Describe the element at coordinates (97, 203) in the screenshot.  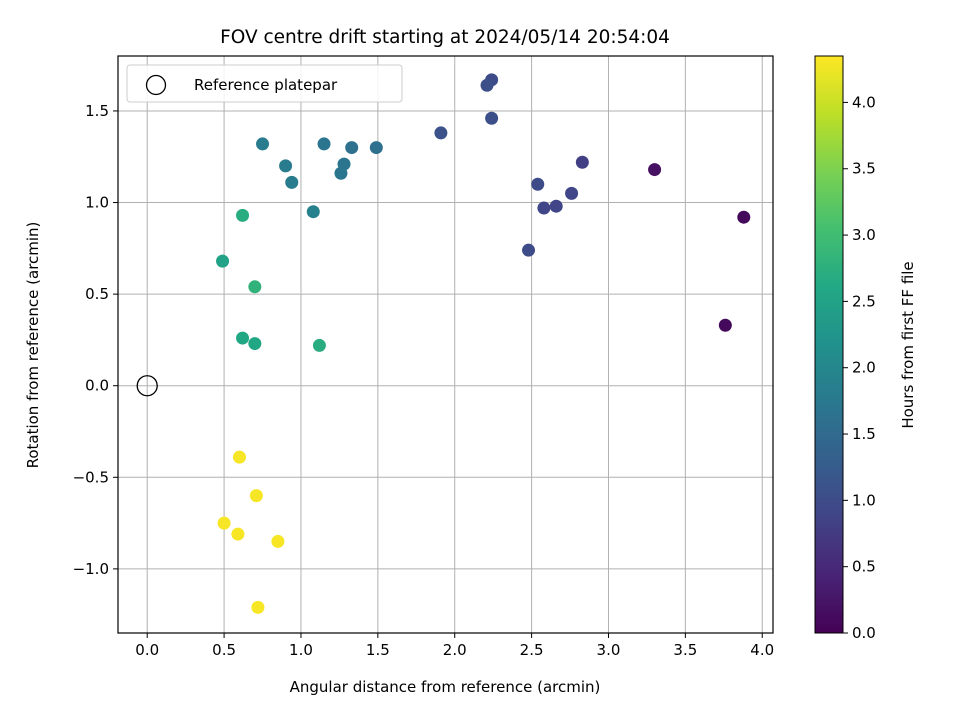
I see `y-tick-label: 1.0` at that location.